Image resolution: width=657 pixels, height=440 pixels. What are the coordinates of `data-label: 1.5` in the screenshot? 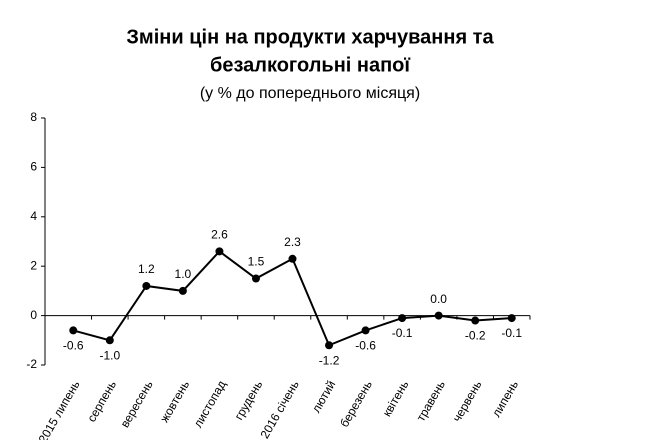 It's located at (256, 262).